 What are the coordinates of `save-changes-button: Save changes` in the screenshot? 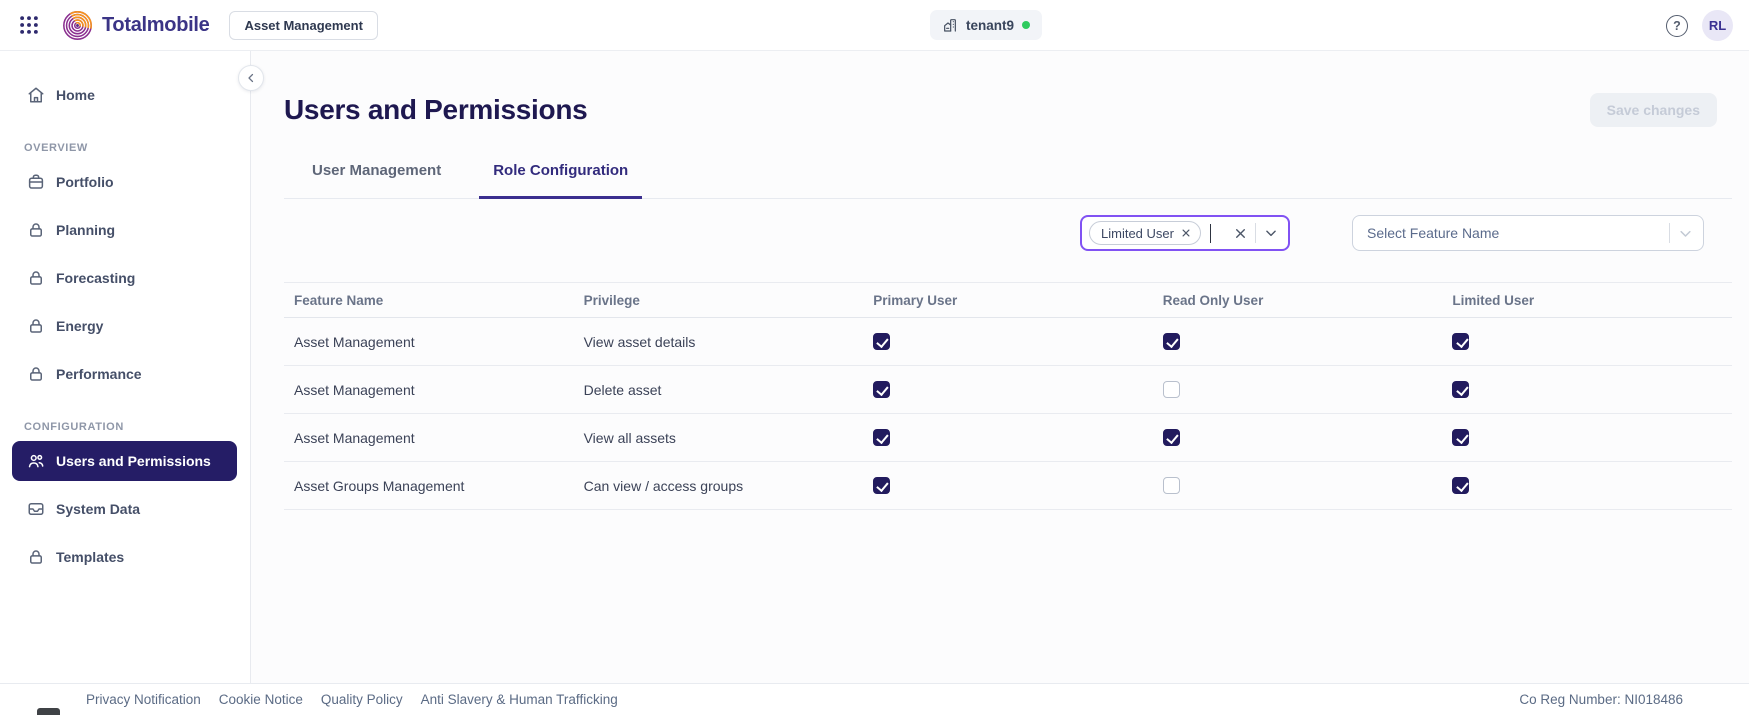 It's located at (1653, 110).